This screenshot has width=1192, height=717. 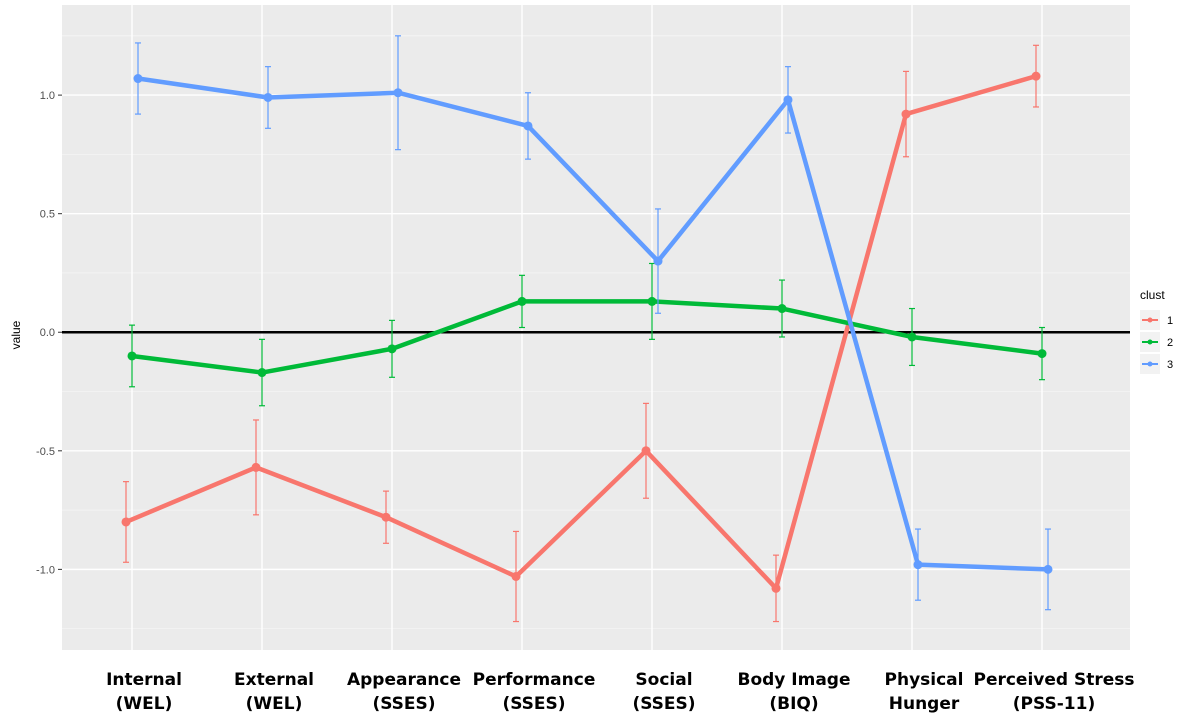 What do you see at coordinates (793, 704) in the screenshot?
I see `x-category-label-line: (BIQ)` at bounding box center [793, 704].